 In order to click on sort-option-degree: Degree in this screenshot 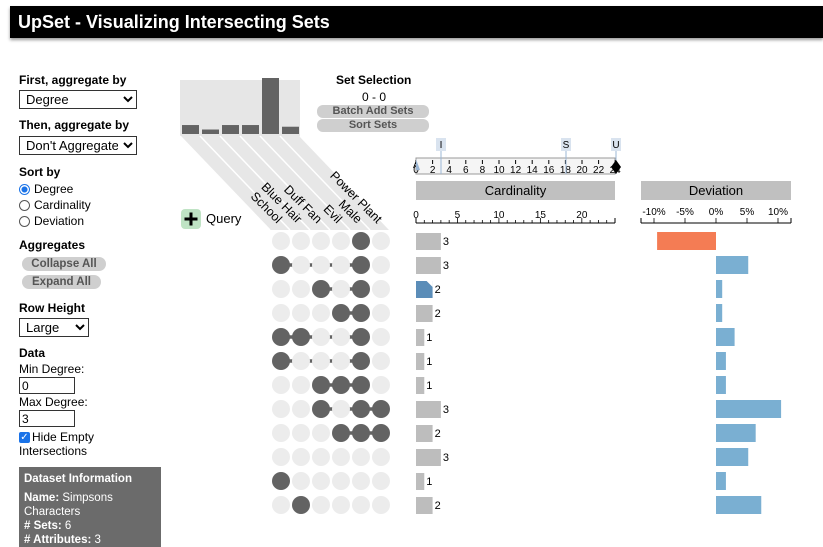, I will do `click(55, 189)`.